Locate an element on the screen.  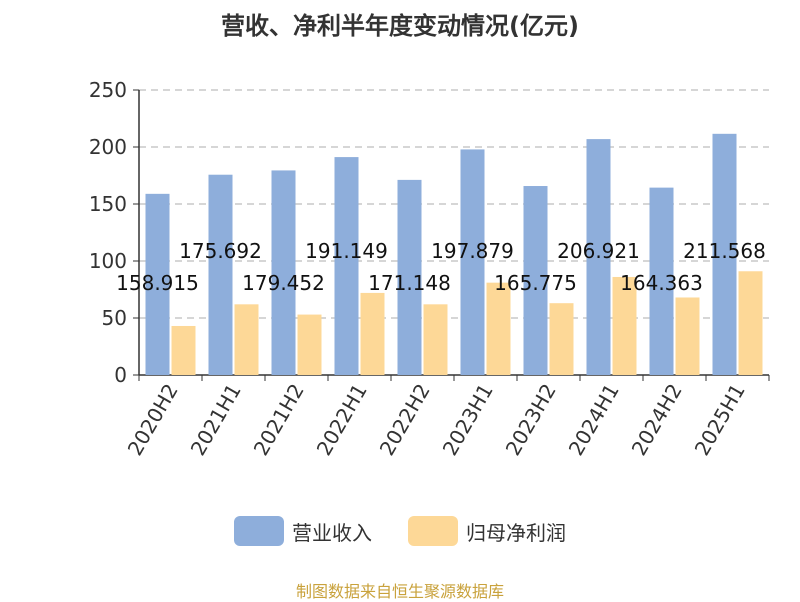
x-tick-label: 2023H1 is located at coordinates (468, 420).